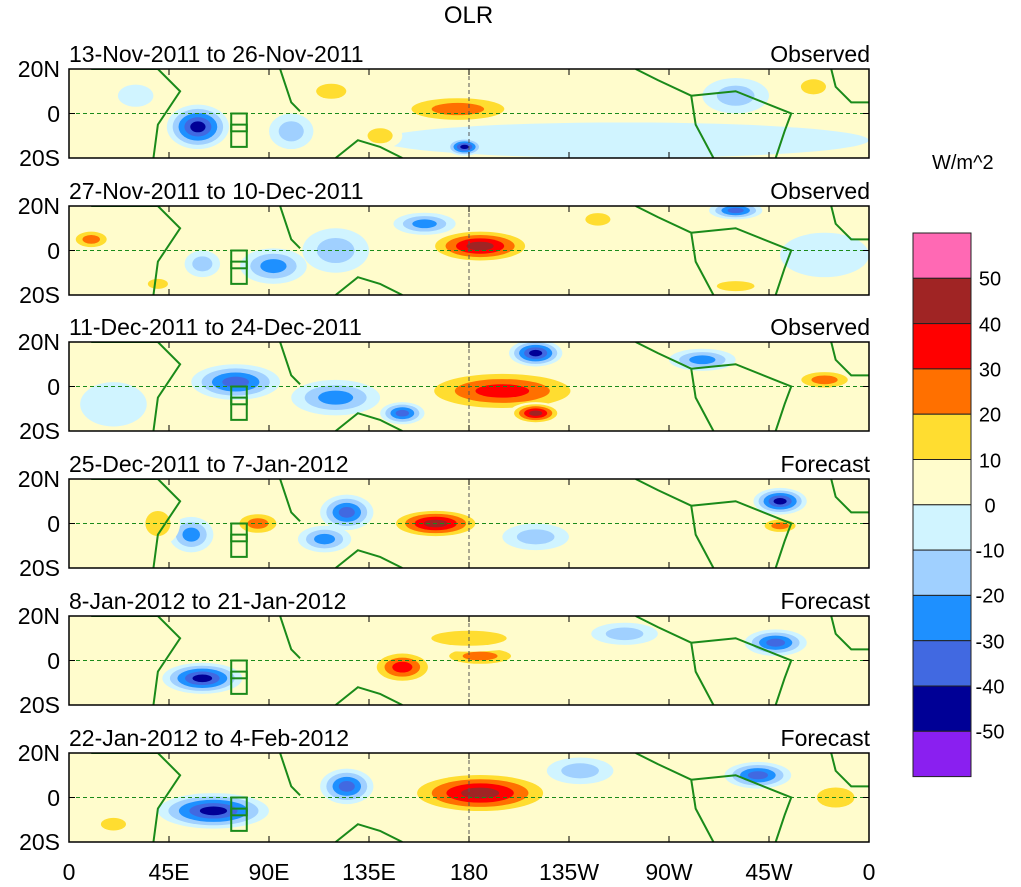  What do you see at coordinates (369, 872) in the screenshot?
I see `x-tick-label: 135E` at bounding box center [369, 872].